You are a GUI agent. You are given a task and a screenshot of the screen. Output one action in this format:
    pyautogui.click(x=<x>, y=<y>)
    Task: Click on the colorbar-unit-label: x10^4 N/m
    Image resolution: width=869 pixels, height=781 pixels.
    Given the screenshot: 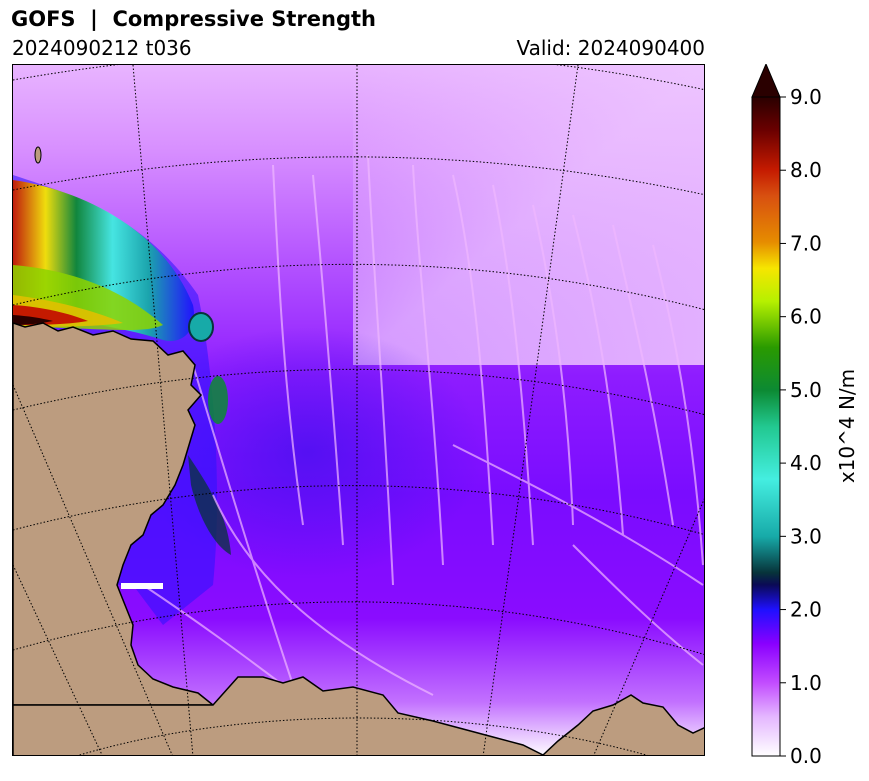 What is the action you would take?
    pyautogui.click(x=847, y=426)
    